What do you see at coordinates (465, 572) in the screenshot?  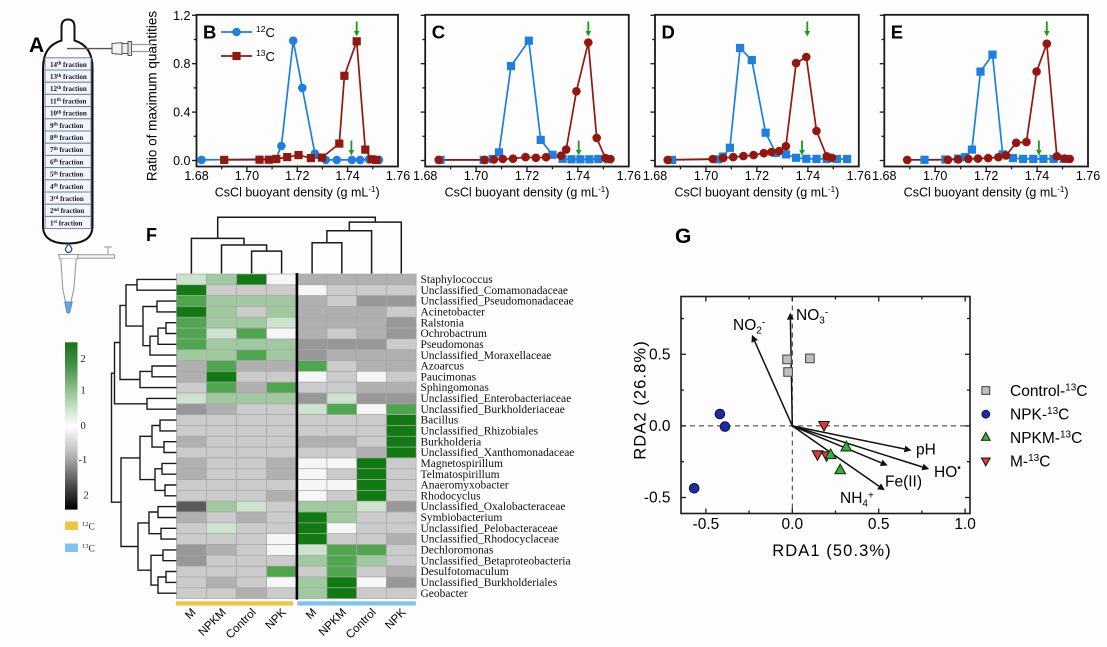 I see `svg-text: Desulfotomaculum` at bounding box center [465, 572].